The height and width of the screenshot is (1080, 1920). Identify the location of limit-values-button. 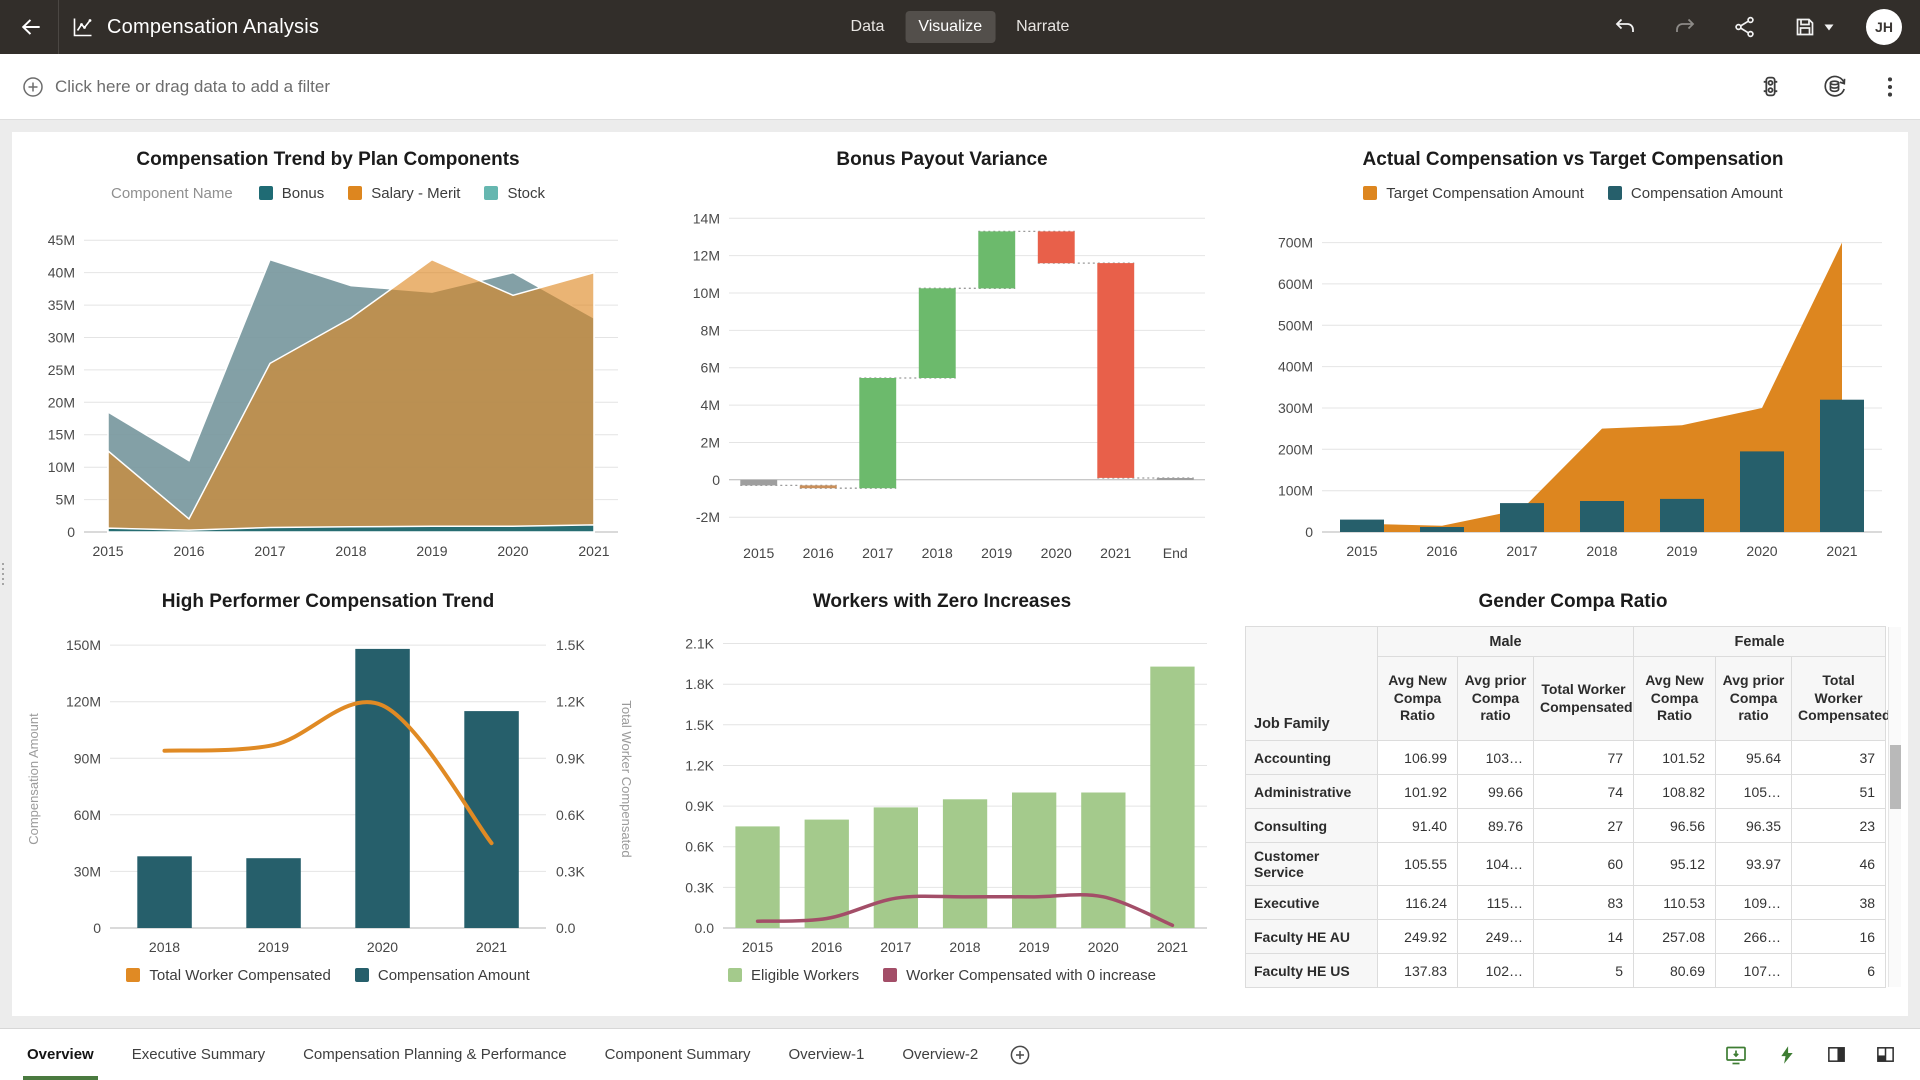
(1770, 86).